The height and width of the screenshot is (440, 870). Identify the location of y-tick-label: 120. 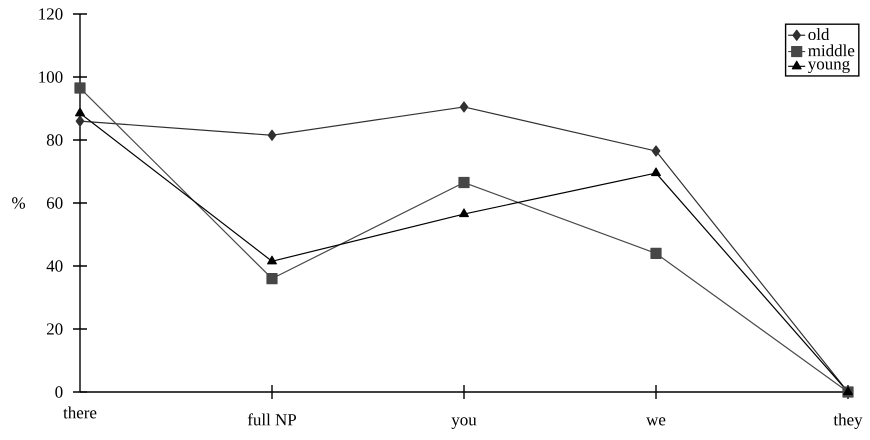
(51, 14).